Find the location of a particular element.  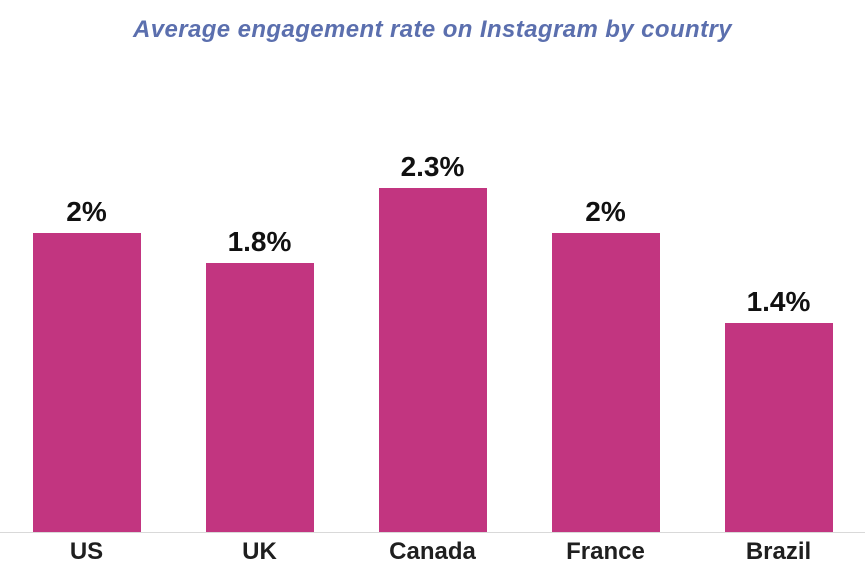

x-axis-line is located at coordinates (432, 532).